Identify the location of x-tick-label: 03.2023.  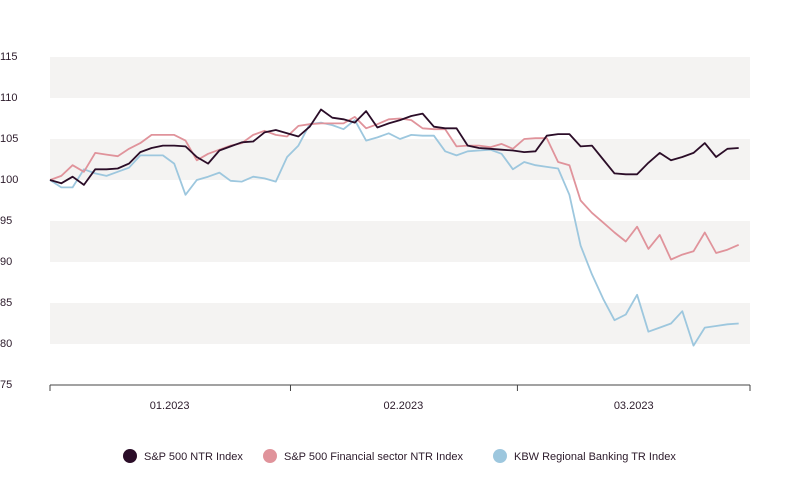
(634, 406).